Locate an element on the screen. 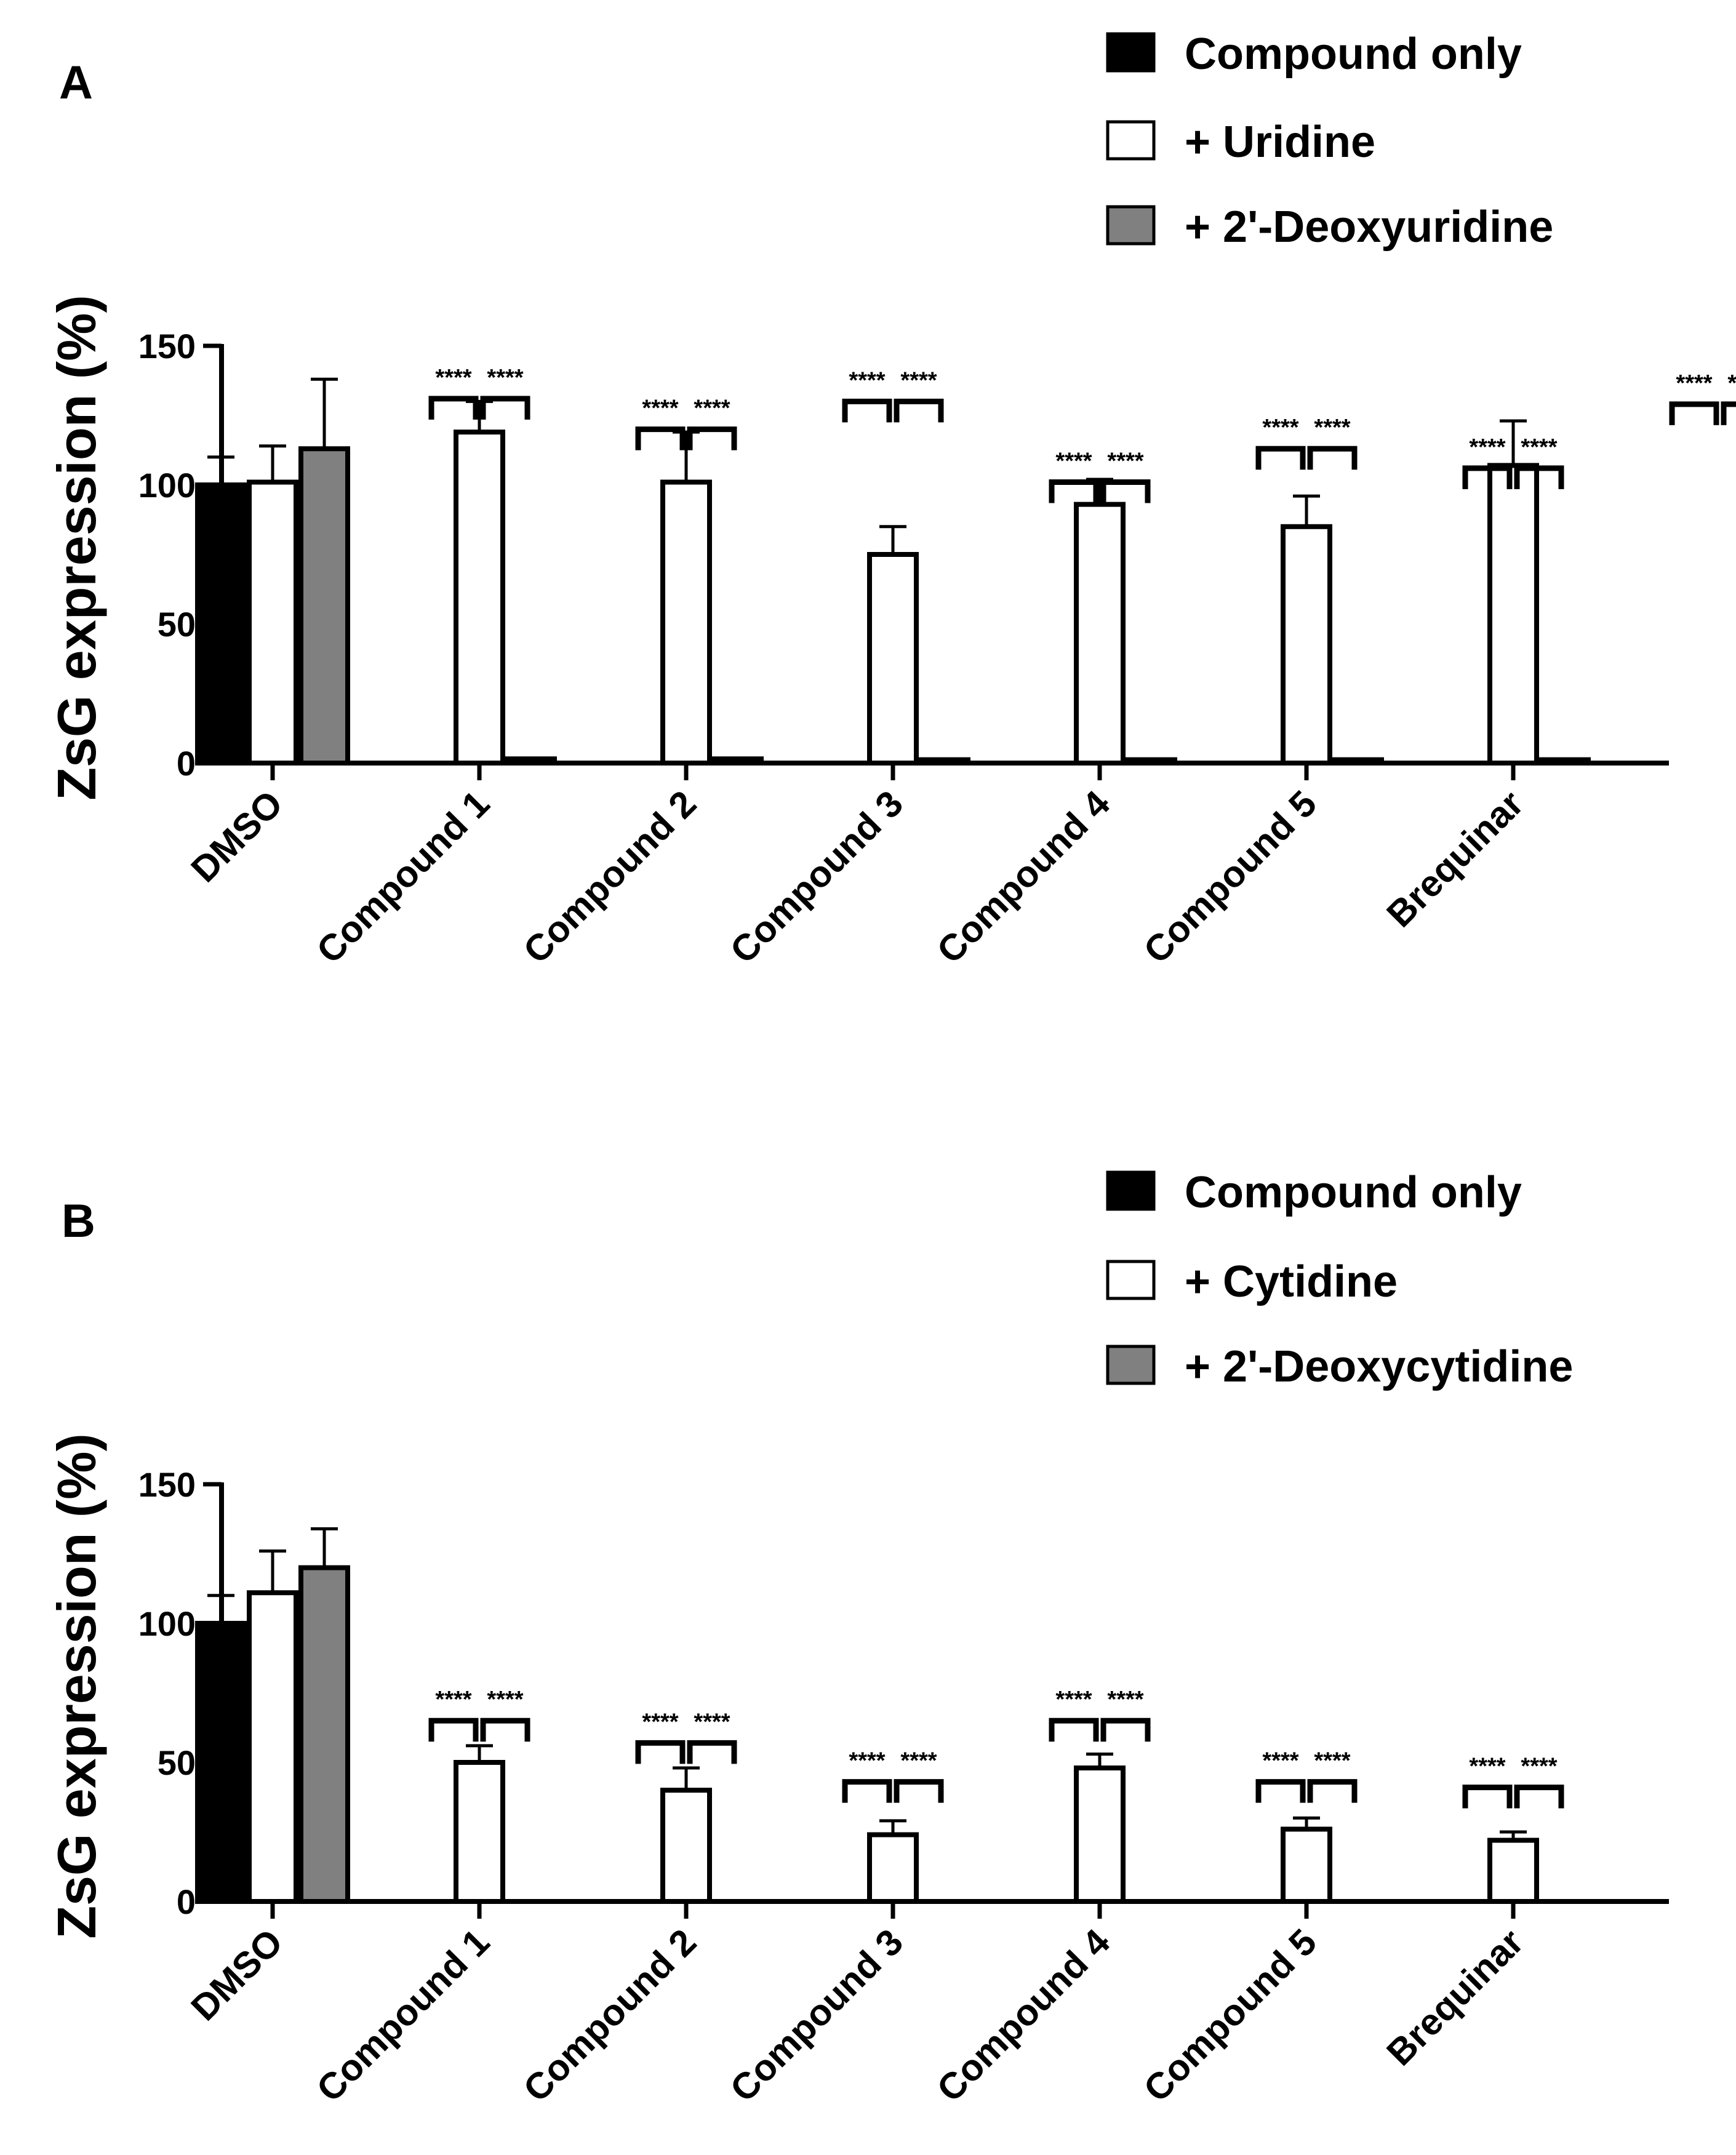 This screenshot has height=2155, width=1736. legend-b-label-cytidine: + Cytidine is located at coordinates (1291, 1281).